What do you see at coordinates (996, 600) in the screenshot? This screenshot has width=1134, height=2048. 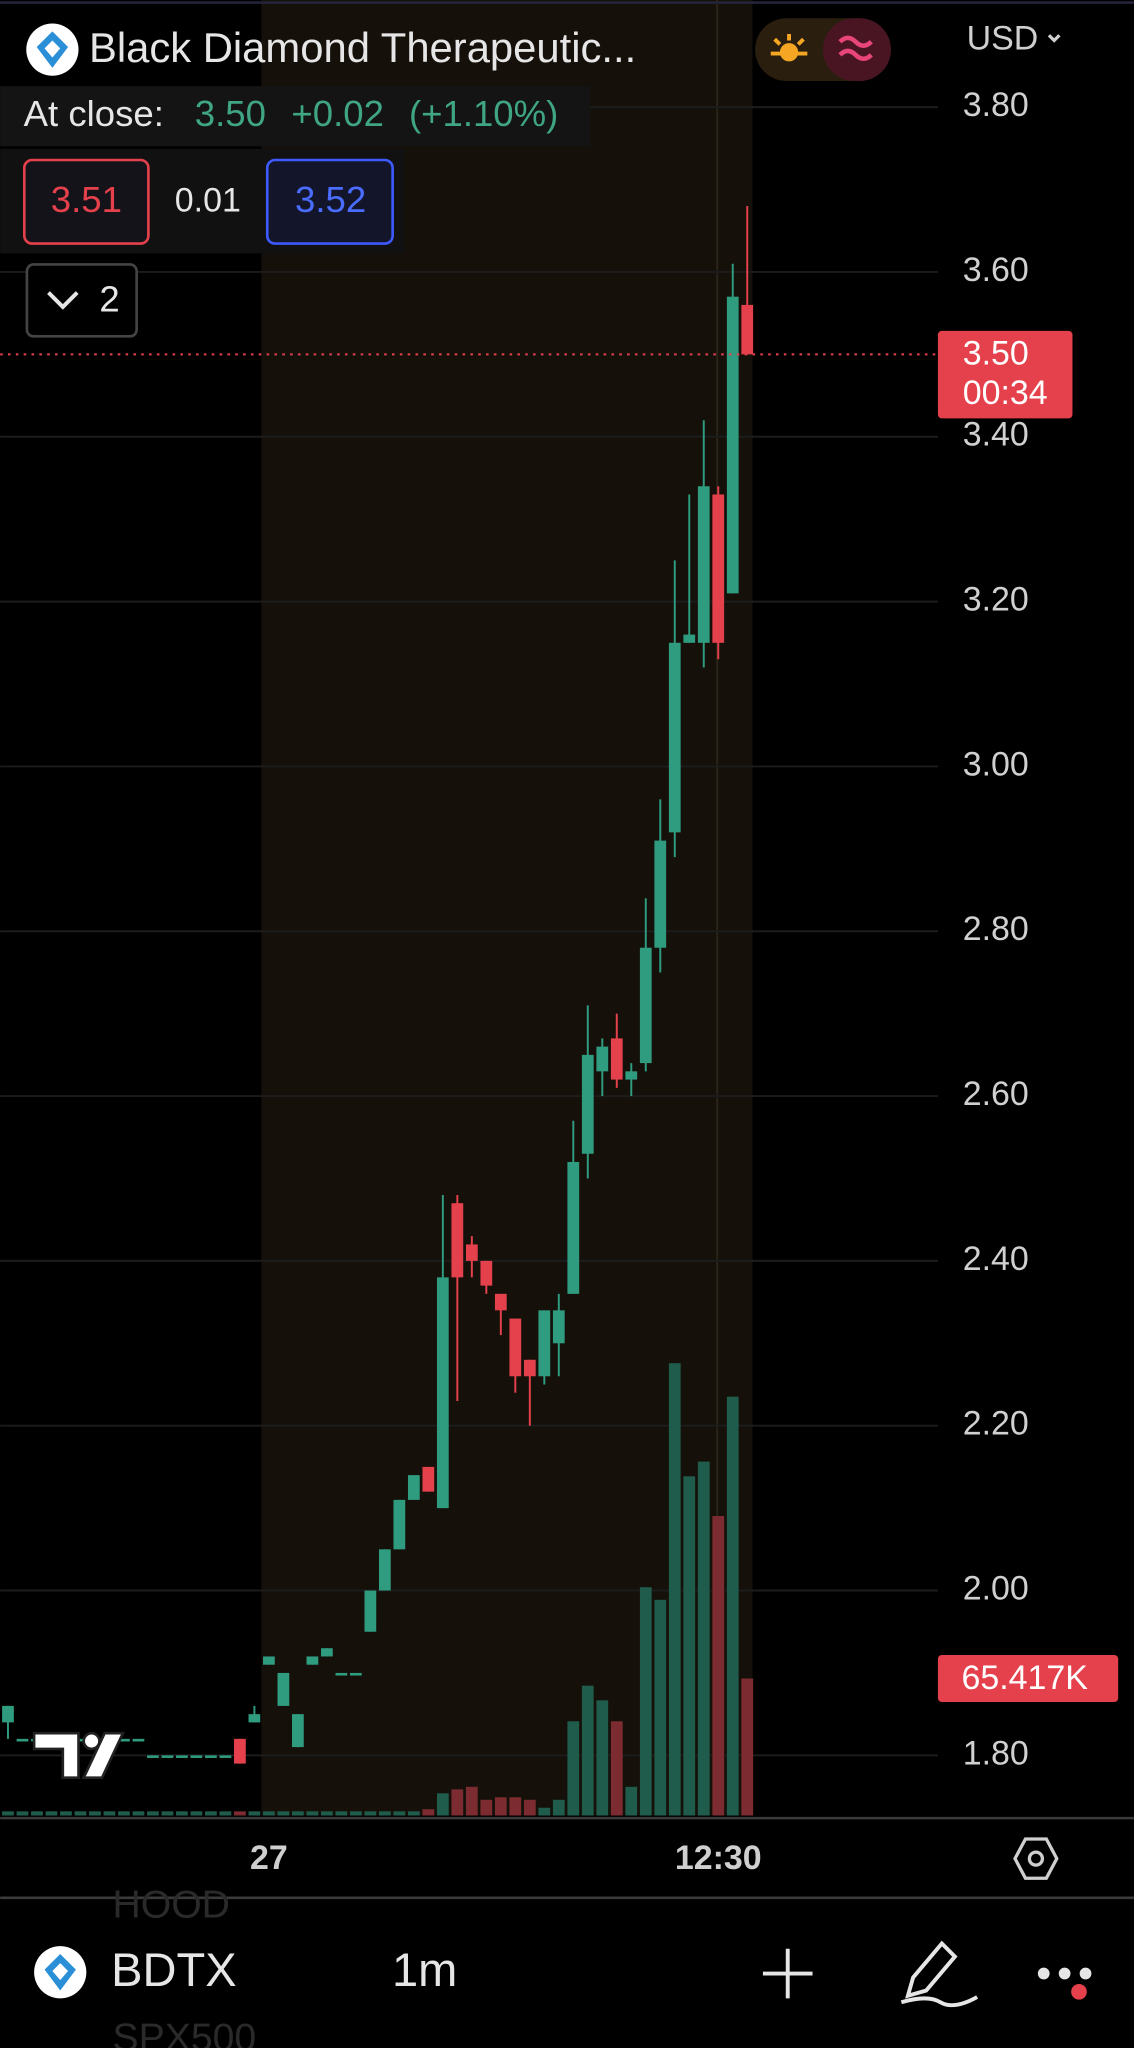 I see `y-tick-label: 3.20` at bounding box center [996, 600].